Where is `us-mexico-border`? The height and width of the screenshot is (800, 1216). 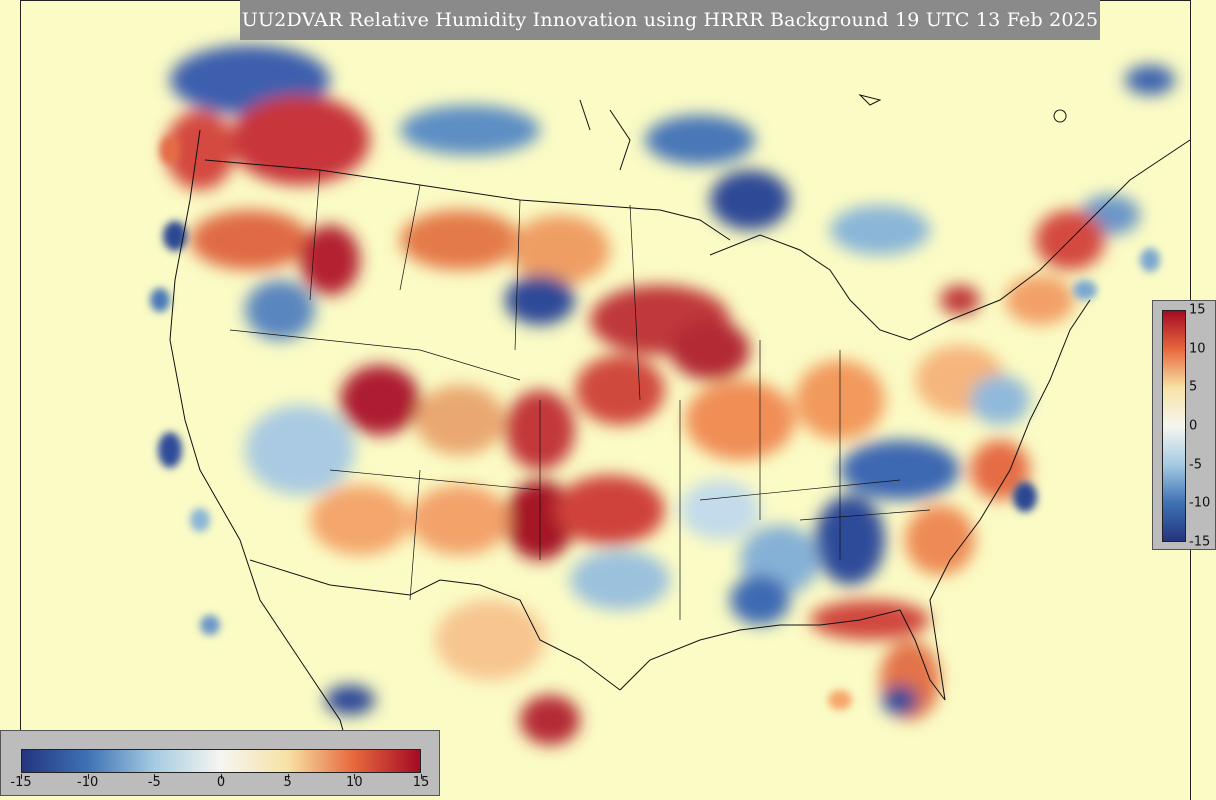 us-mexico-border is located at coordinates (435, 625).